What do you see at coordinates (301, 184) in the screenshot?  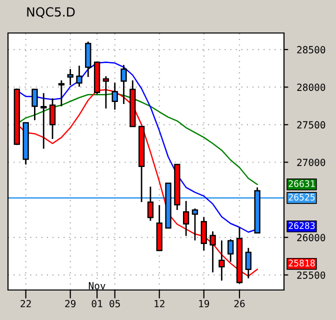 I see `text: 26631` at bounding box center [301, 184].